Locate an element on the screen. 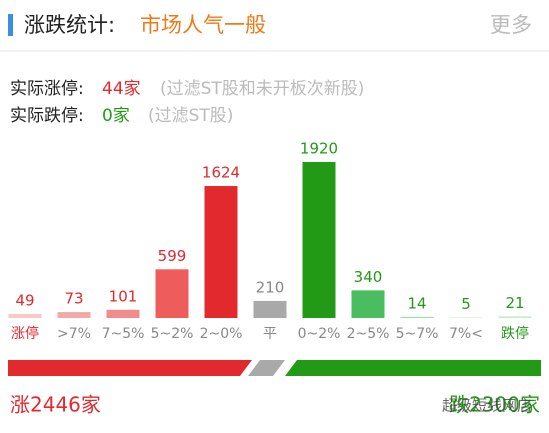  value-label: 210 is located at coordinates (270, 287).